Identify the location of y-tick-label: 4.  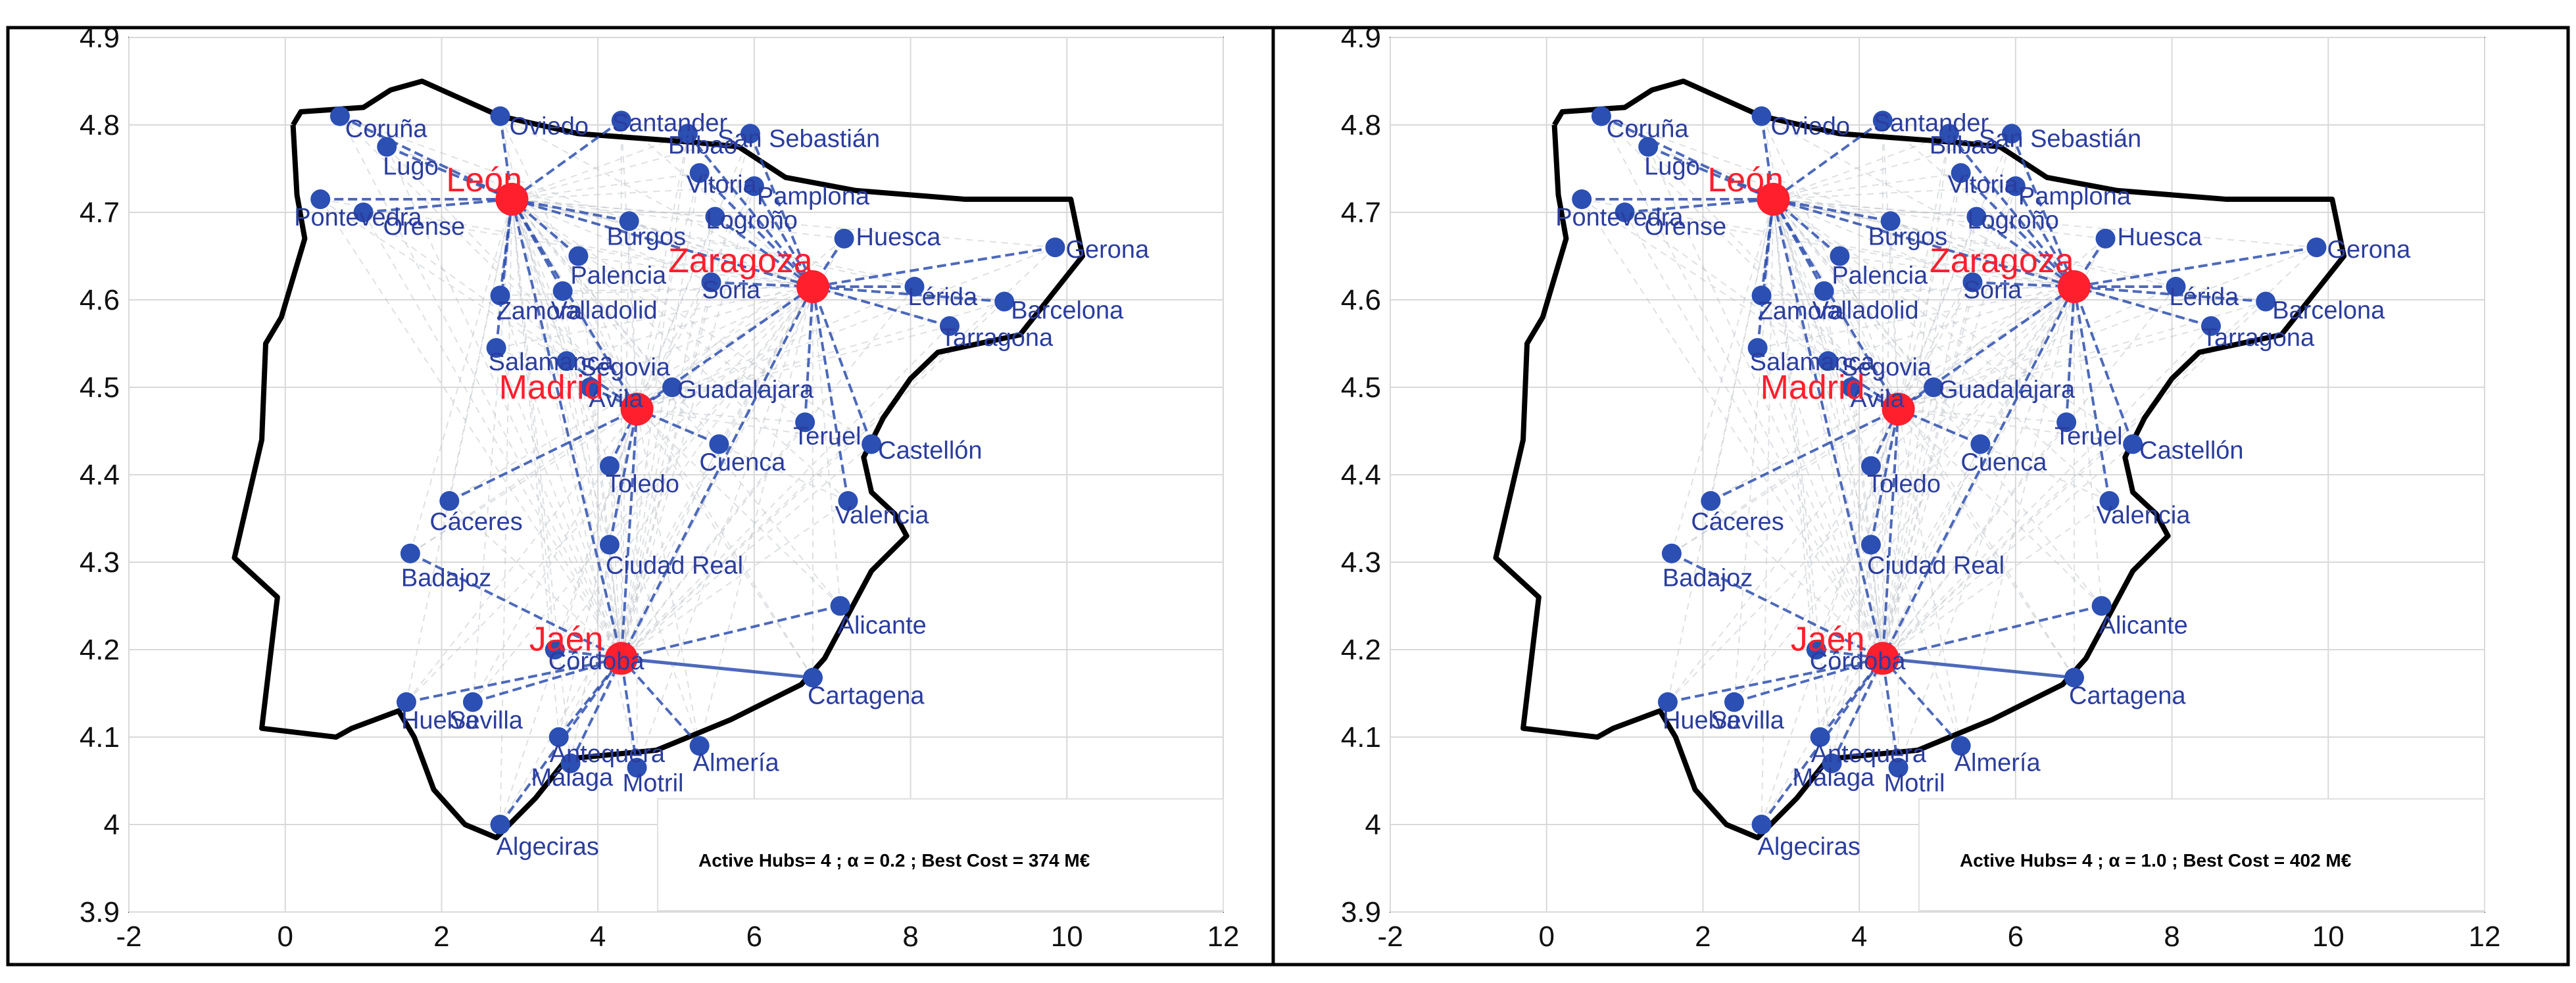
(112, 825).